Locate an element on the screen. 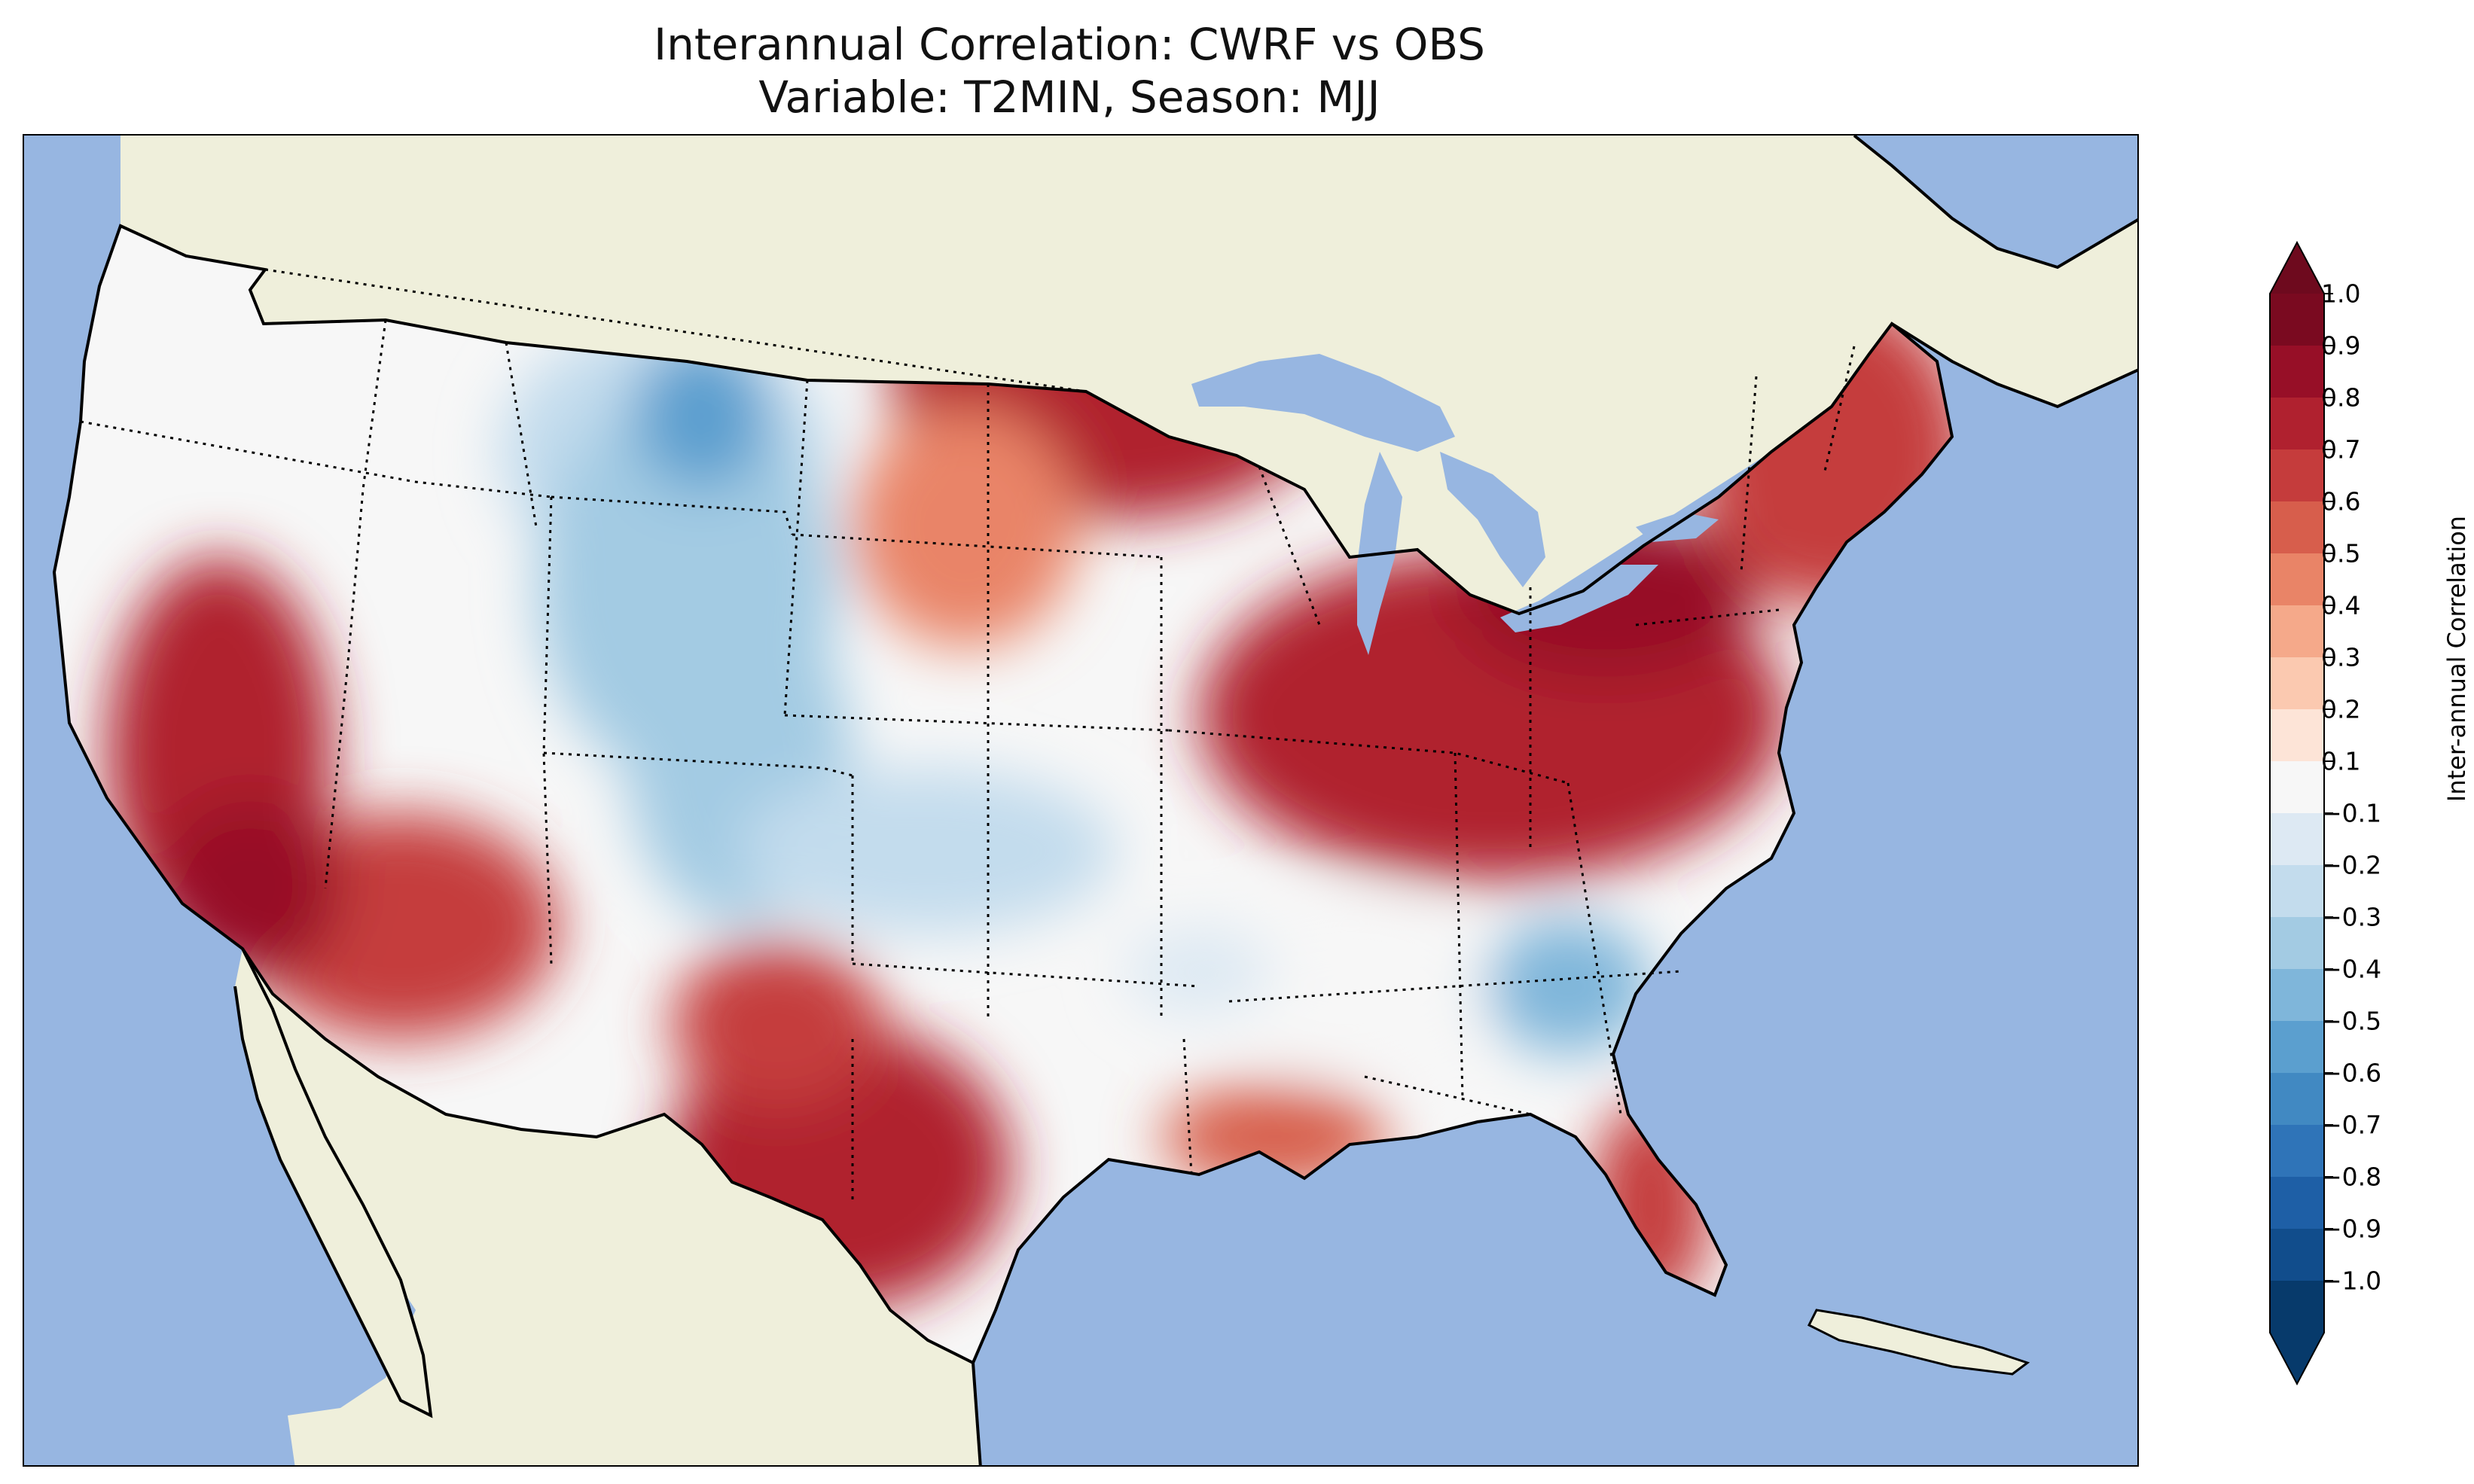 This screenshot has height=1484, width=2474. colorbar-tick-label: 0.1 is located at coordinates (2341, 761).